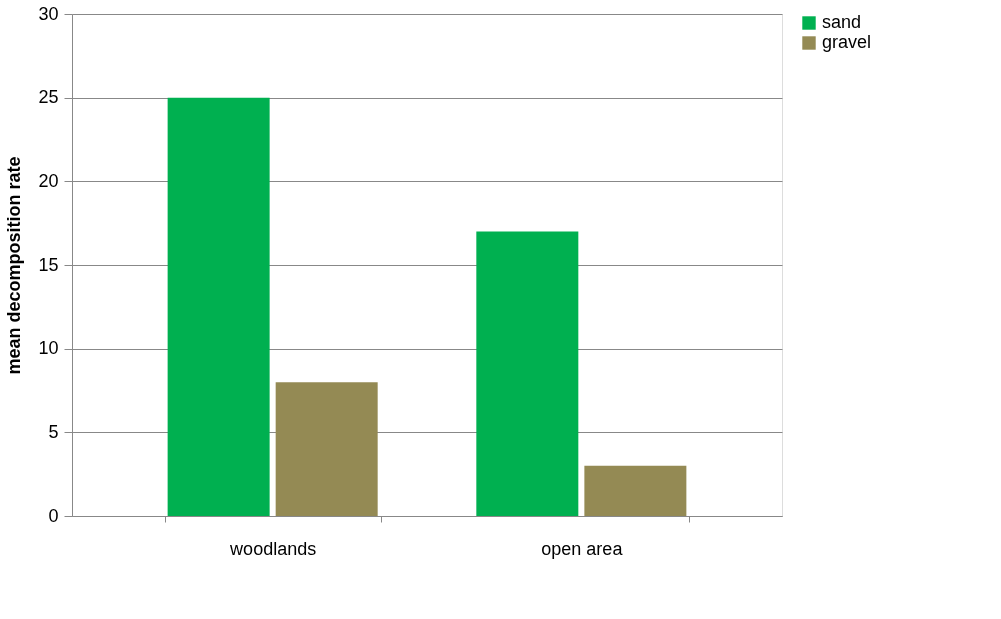  I want to click on y-tick-label: 15, so click(48, 264).